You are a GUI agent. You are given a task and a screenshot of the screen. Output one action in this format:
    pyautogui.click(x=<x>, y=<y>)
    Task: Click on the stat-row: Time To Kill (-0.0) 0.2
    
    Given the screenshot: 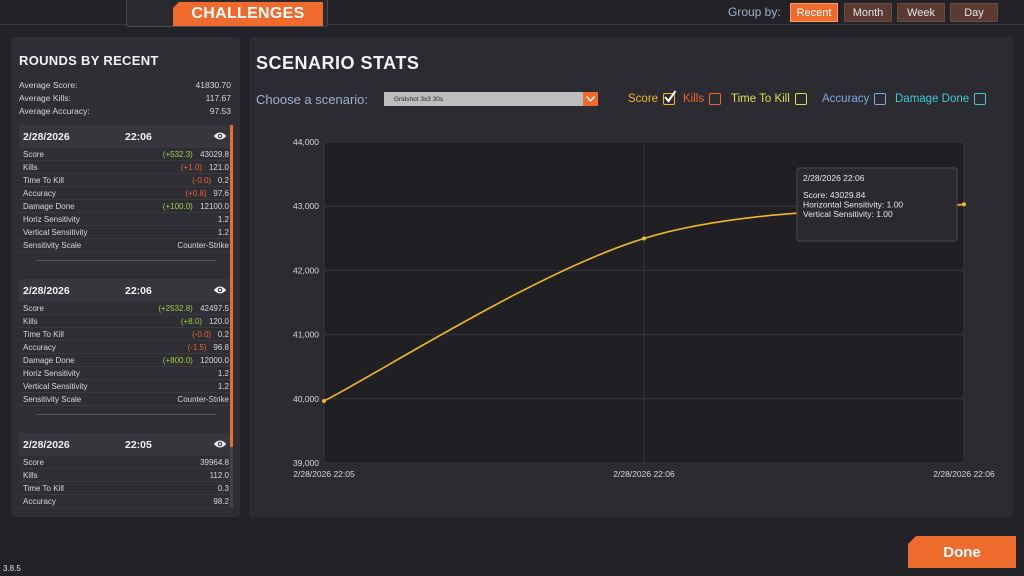 What is the action you would take?
    pyautogui.click(x=126, y=180)
    